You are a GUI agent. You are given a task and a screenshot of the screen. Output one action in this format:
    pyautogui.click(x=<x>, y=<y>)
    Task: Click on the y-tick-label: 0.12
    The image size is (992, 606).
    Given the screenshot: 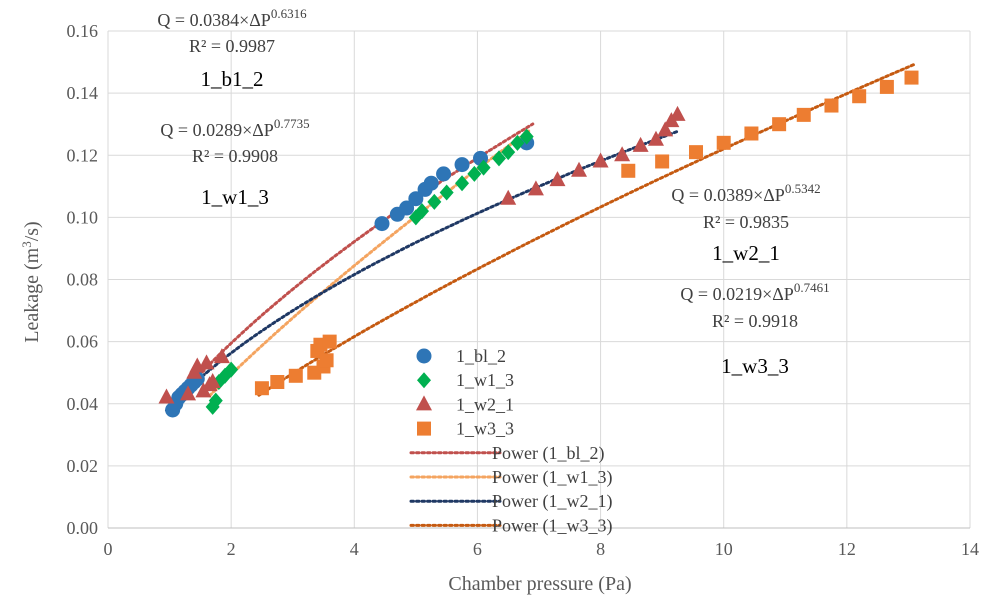 What is the action you would take?
    pyautogui.click(x=83, y=155)
    